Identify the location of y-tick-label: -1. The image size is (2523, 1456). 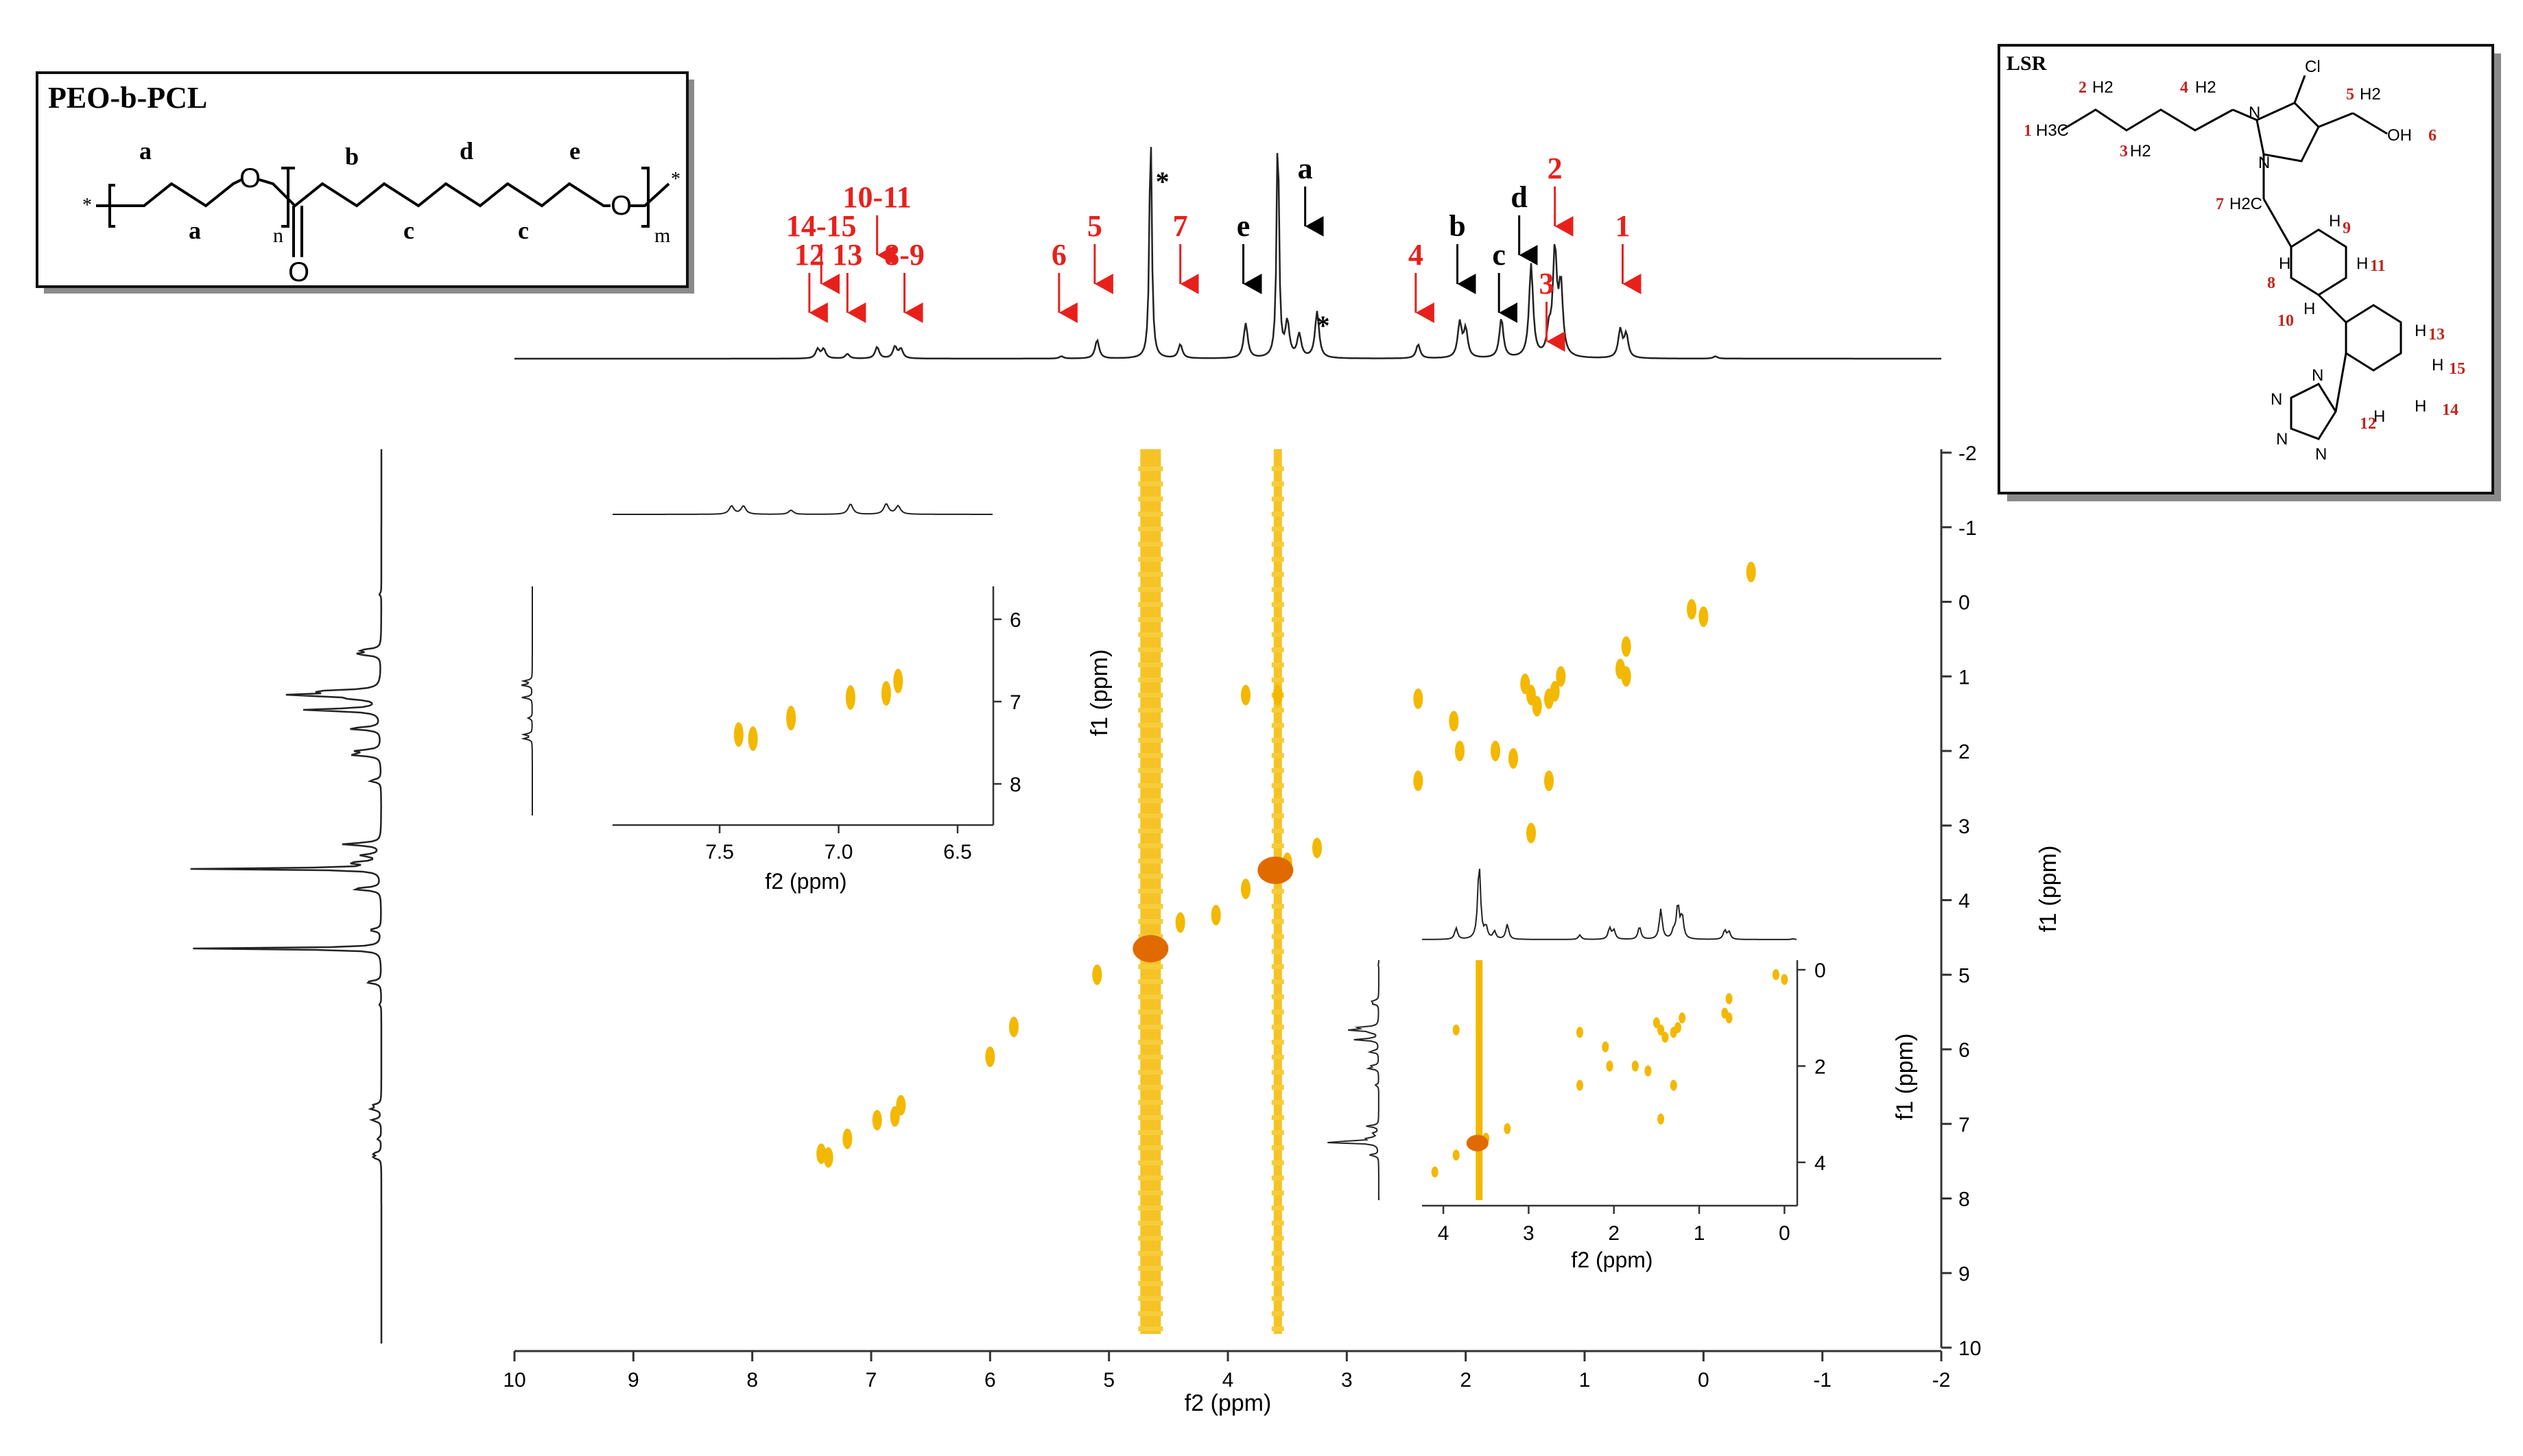
(1967, 528).